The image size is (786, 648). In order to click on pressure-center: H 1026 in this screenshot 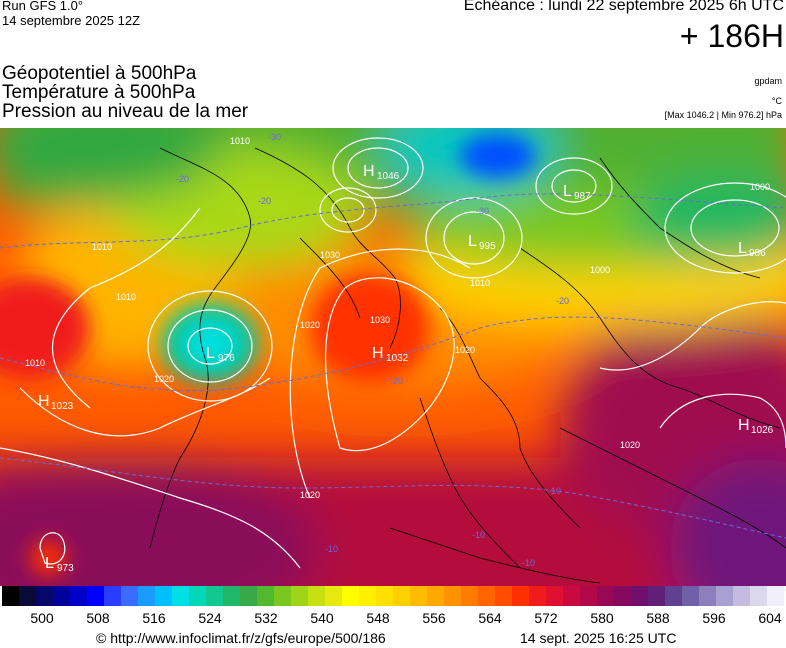, I will do `click(756, 426)`.